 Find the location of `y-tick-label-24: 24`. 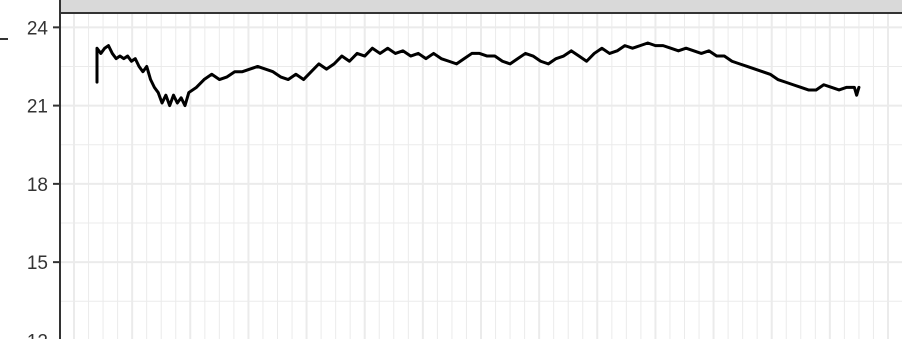

y-tick-label-24: 24 is located at coordinates (38, 28).